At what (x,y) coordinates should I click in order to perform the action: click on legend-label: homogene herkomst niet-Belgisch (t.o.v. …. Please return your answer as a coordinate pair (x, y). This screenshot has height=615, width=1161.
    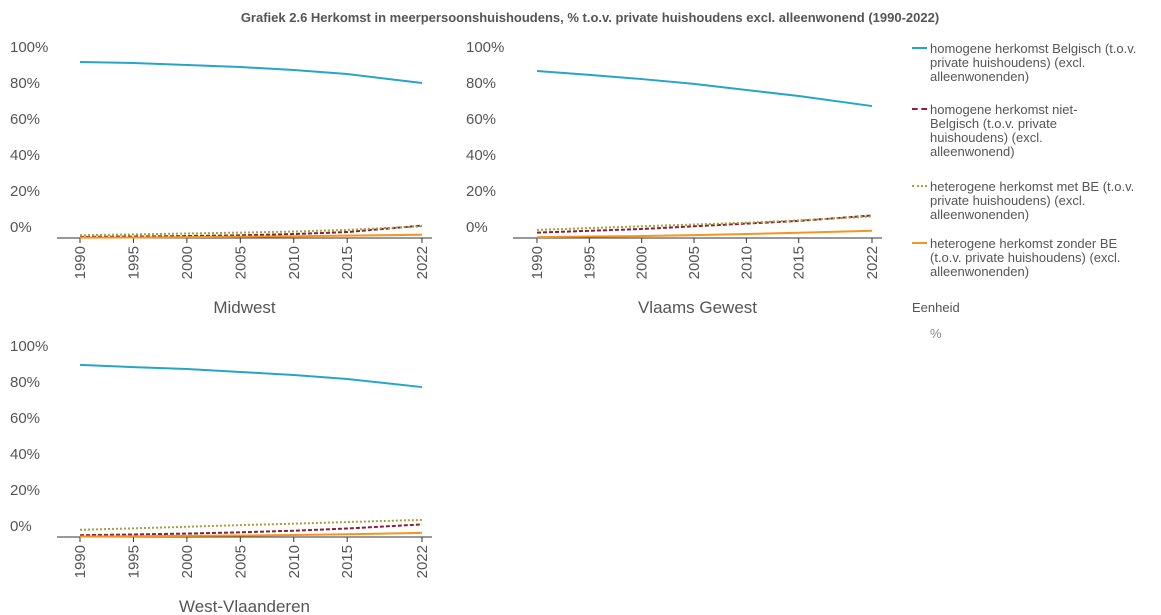
    Looking at the image, I should click on (1004, 130).